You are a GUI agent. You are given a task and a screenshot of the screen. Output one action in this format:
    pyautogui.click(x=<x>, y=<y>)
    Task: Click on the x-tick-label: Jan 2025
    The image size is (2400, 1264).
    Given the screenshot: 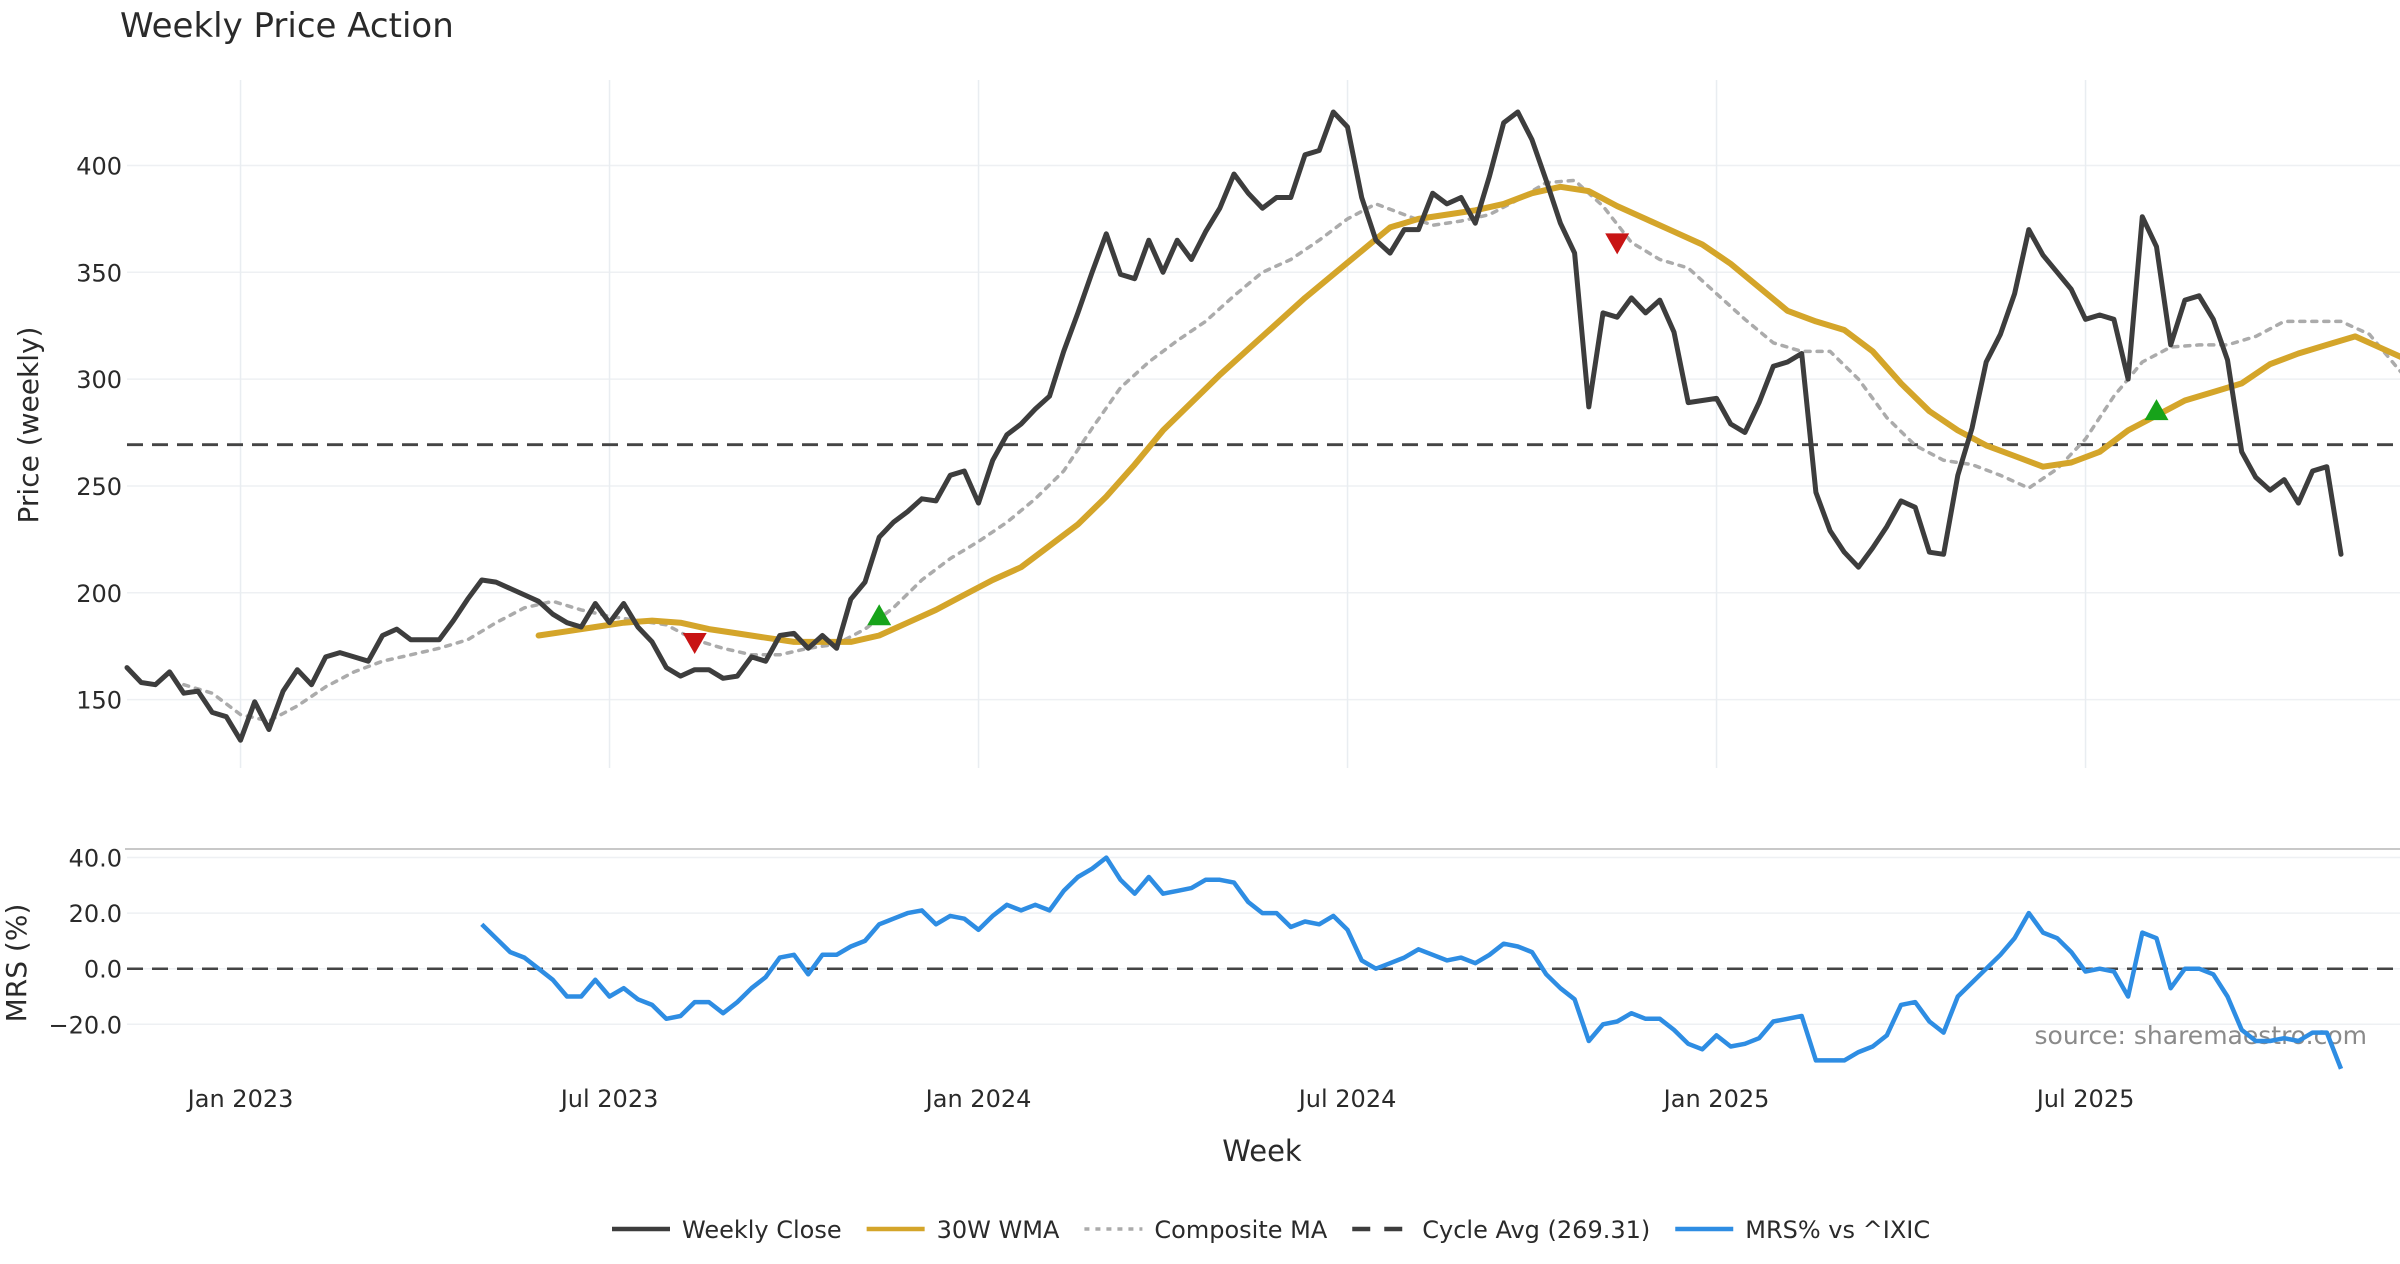 What is the action you would take?
    pyautogui.click(x=1716, y=1099)
    